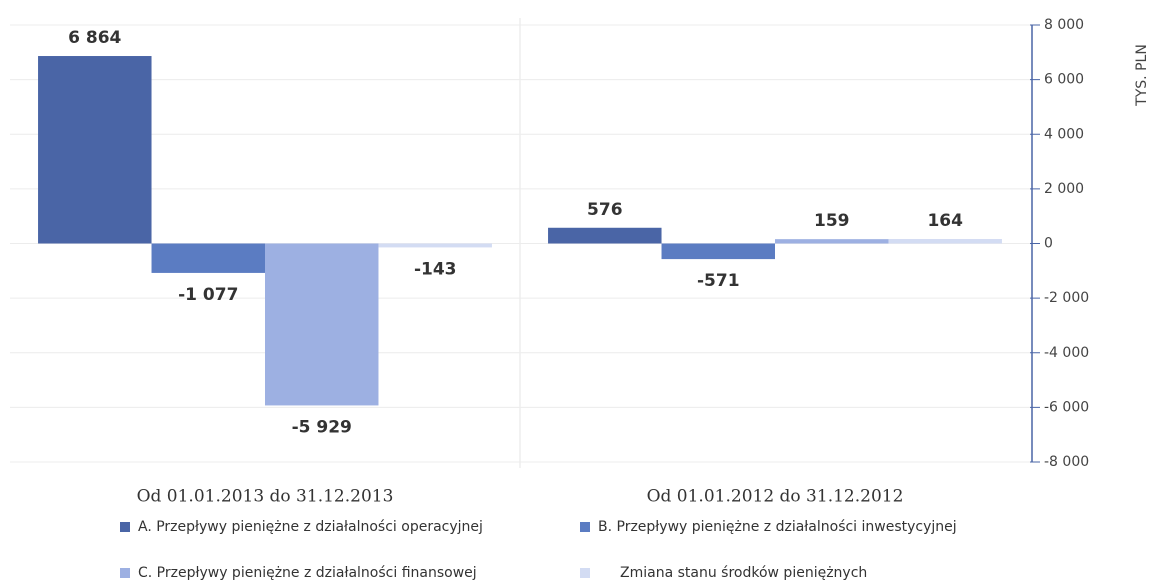 This screenshot has height=583, width=1155. I want to click on value-label: -143, so click(435, 269).